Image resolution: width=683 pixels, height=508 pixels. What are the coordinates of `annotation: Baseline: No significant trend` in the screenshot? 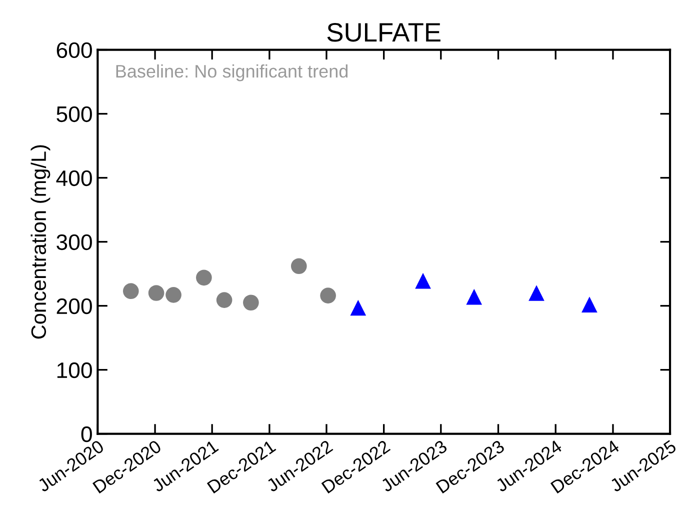 It's located at (232, 73).